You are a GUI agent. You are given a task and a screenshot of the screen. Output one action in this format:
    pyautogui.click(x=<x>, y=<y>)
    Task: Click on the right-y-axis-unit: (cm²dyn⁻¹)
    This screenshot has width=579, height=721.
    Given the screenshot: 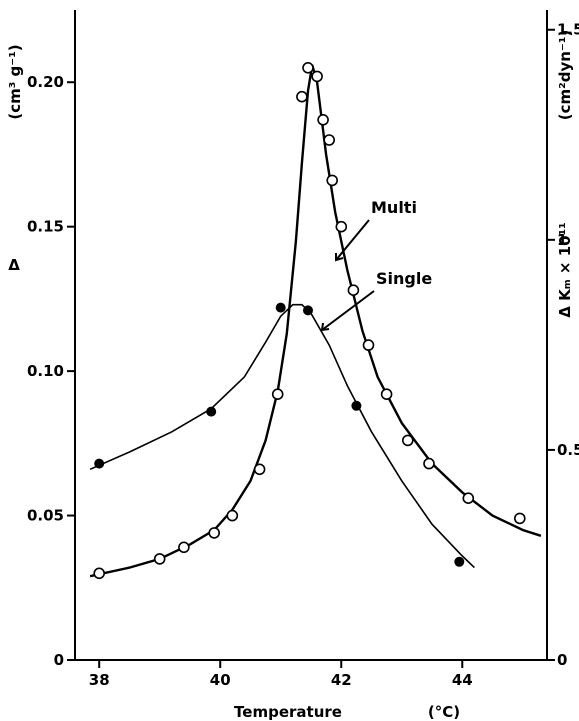 What is the action you would take?
    pyautogui.click(x=565, y=75)
    